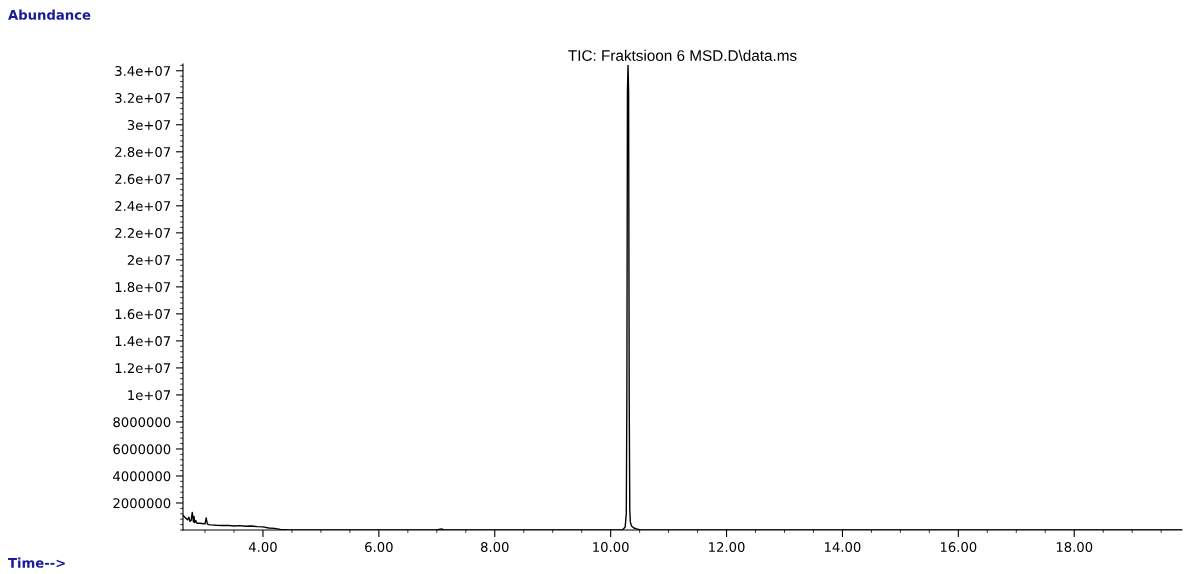 The image size is (1184, 574). Describe the element at coordinates (142, 476) in the screenshot. I see `y-tick-label: 4000000` at that location.